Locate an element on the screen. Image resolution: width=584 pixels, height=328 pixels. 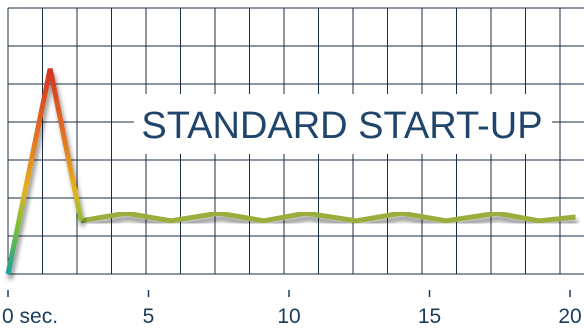
x-tick-label: 5 is located at coordinates (149, 316).